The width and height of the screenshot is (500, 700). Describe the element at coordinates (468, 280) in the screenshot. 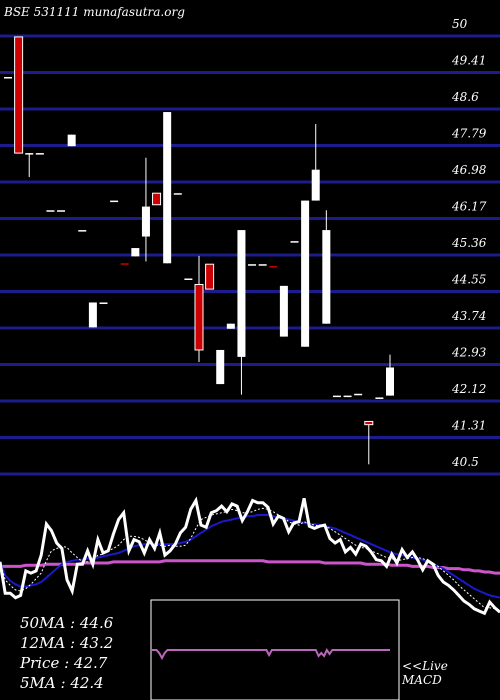

I see `tick-label: 44.55` at that location.